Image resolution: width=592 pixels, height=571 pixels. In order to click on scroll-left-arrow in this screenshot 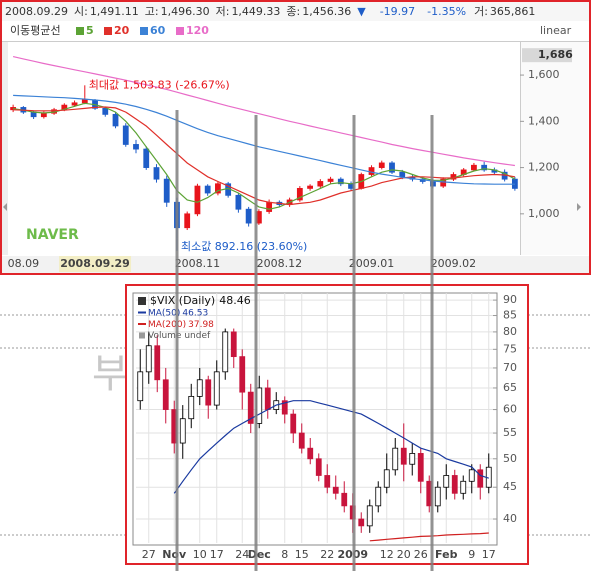, I will do `click(5, 207)`.